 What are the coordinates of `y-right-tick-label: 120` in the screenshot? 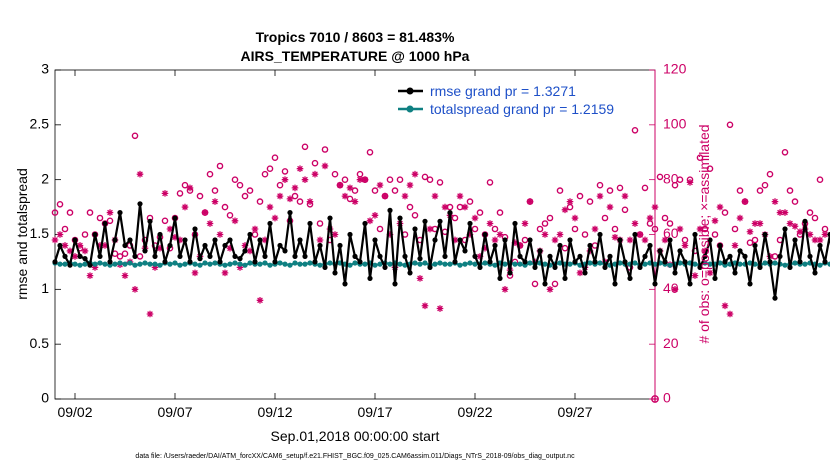 It's located at (675, 69).